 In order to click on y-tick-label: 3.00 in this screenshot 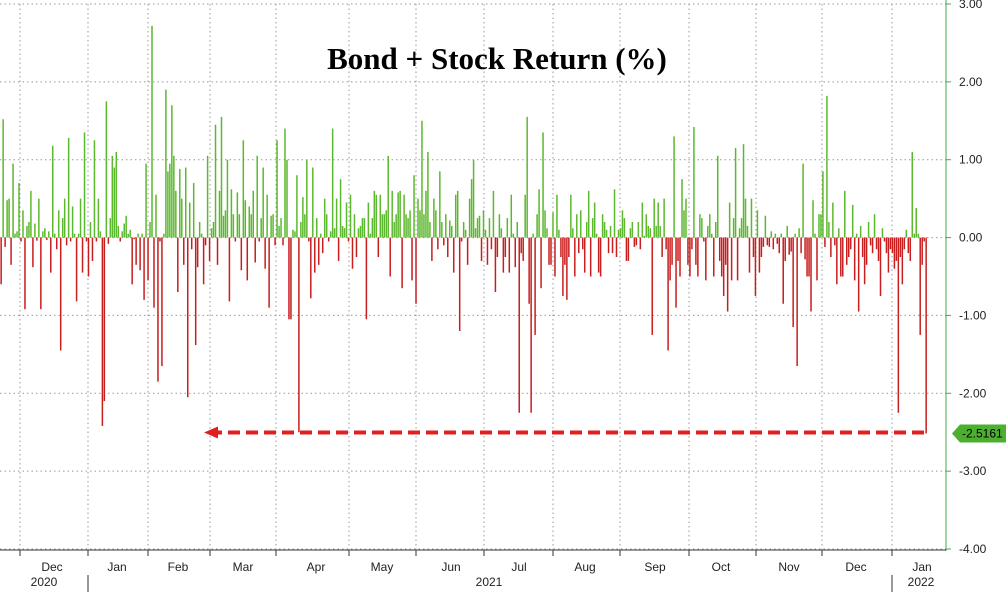, I will do `click(971, 5)`.